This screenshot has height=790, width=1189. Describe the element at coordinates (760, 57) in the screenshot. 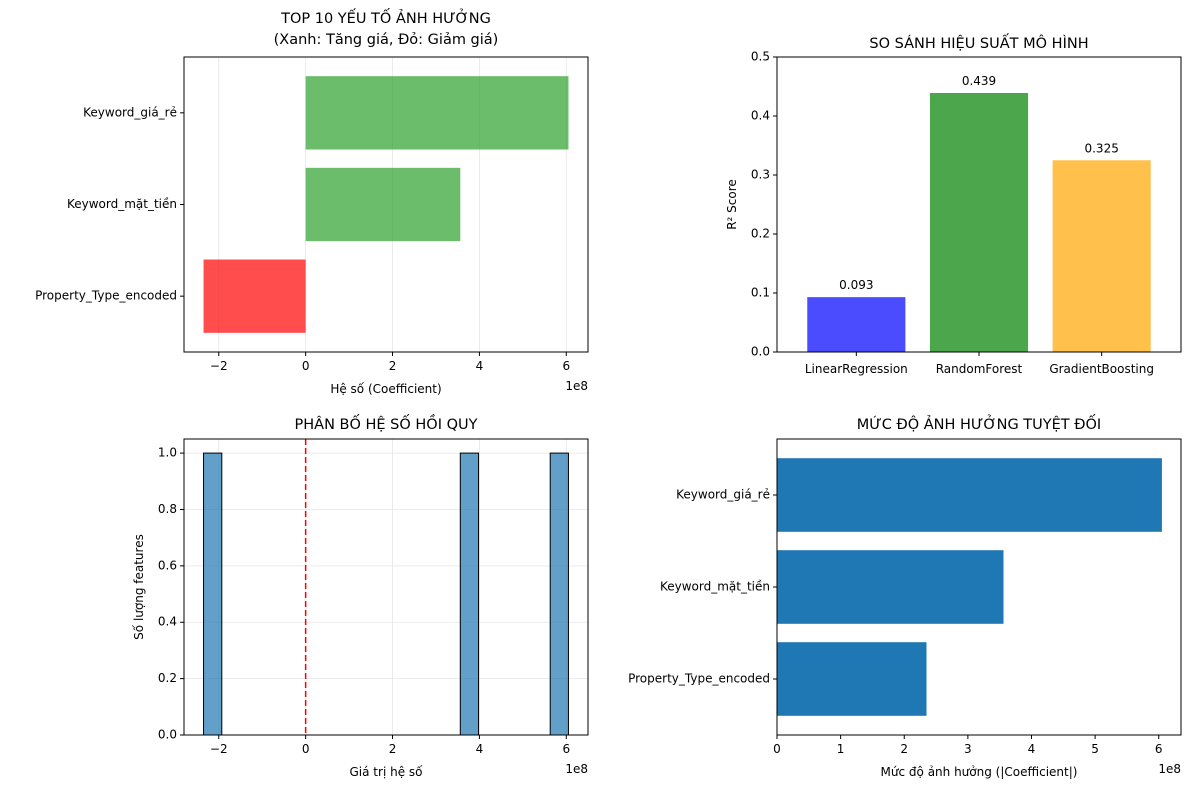

I see `y-tick-label: 0.5` at that location.